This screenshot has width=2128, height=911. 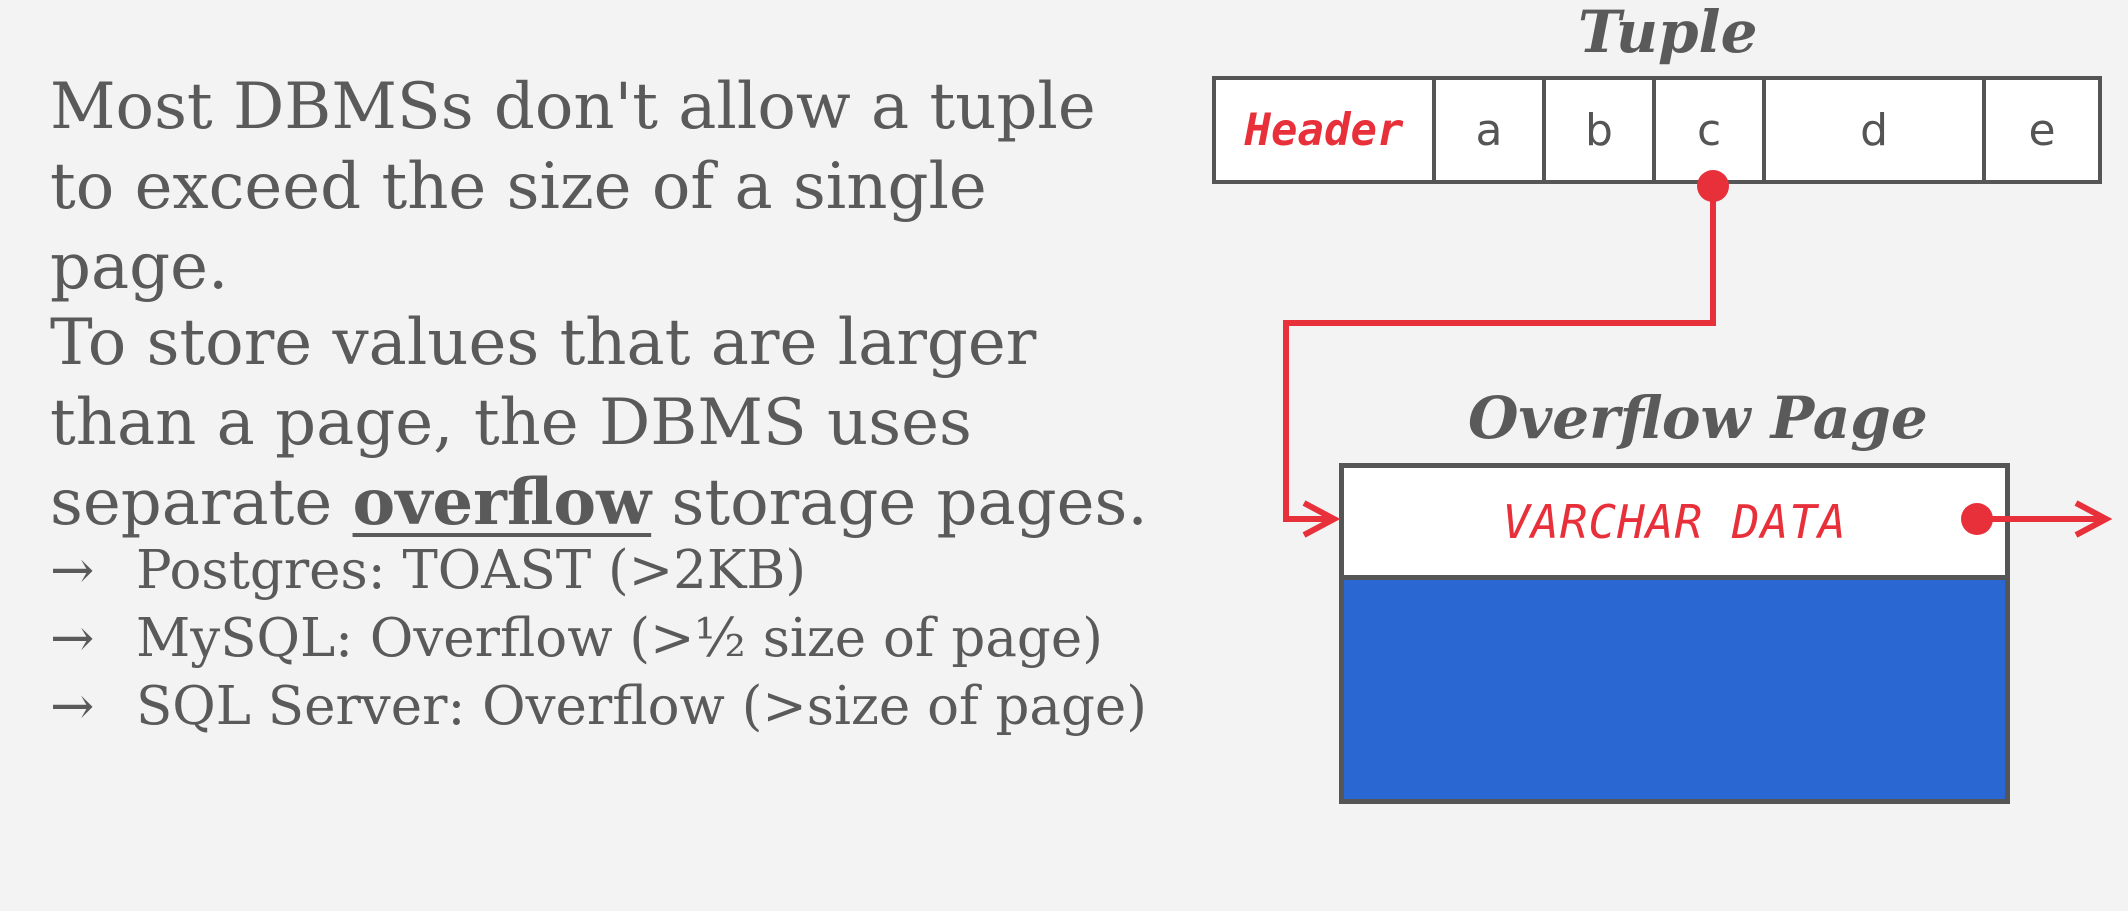 I want to click on overflow-page: VARCHAR DATA, so click(x=1674, y=633).